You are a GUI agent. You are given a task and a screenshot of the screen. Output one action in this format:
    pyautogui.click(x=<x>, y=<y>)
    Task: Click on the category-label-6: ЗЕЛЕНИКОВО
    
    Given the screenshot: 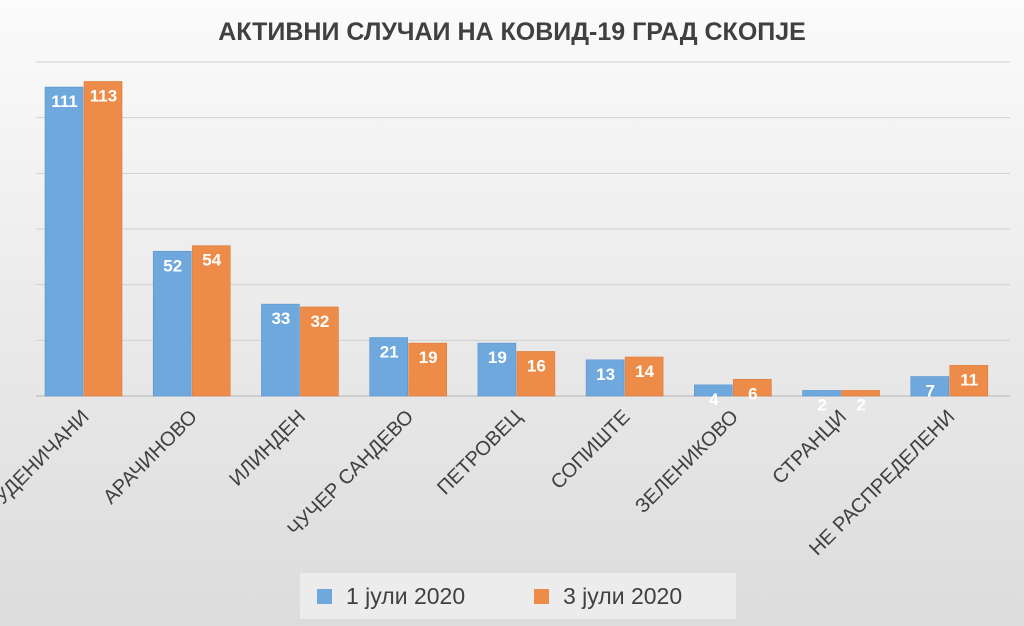 What is the action you would take?
    pyautogui.click(x=687, y=462)
    